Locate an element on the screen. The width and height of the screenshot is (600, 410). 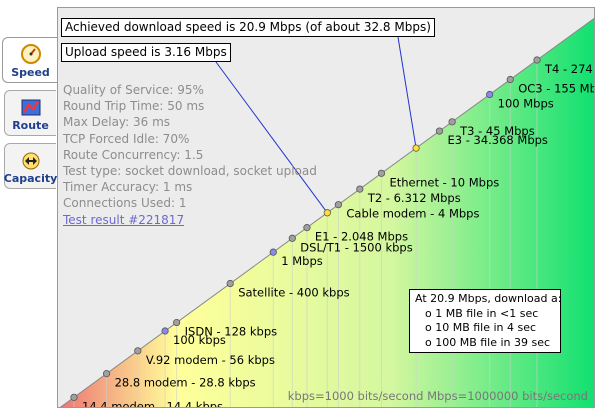
speed-label: E1 - 2.048 Mbps is located at coordinates (361, 237).